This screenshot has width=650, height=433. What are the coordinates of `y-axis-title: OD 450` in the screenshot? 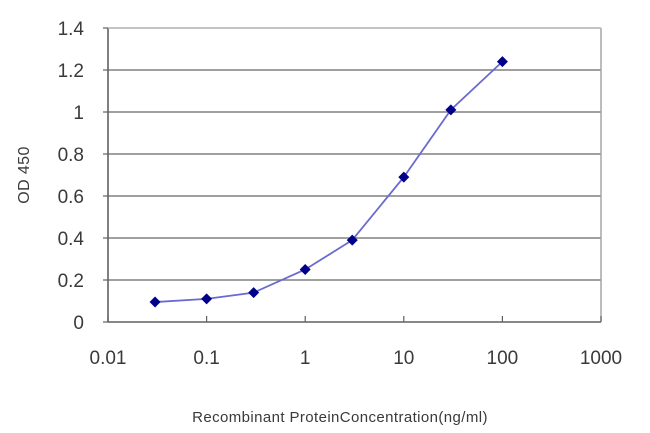 It's located at (24, 175).